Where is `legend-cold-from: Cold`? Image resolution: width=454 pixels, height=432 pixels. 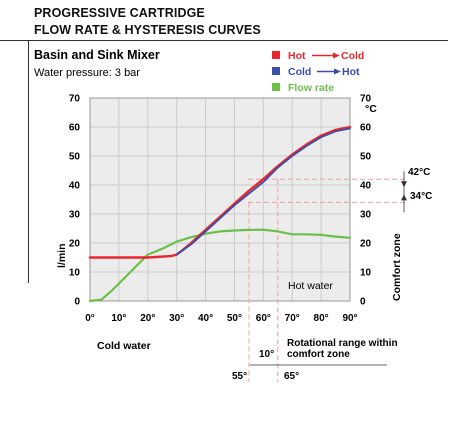
legend-cold-from: Cold is located at coordinates (299, 72).